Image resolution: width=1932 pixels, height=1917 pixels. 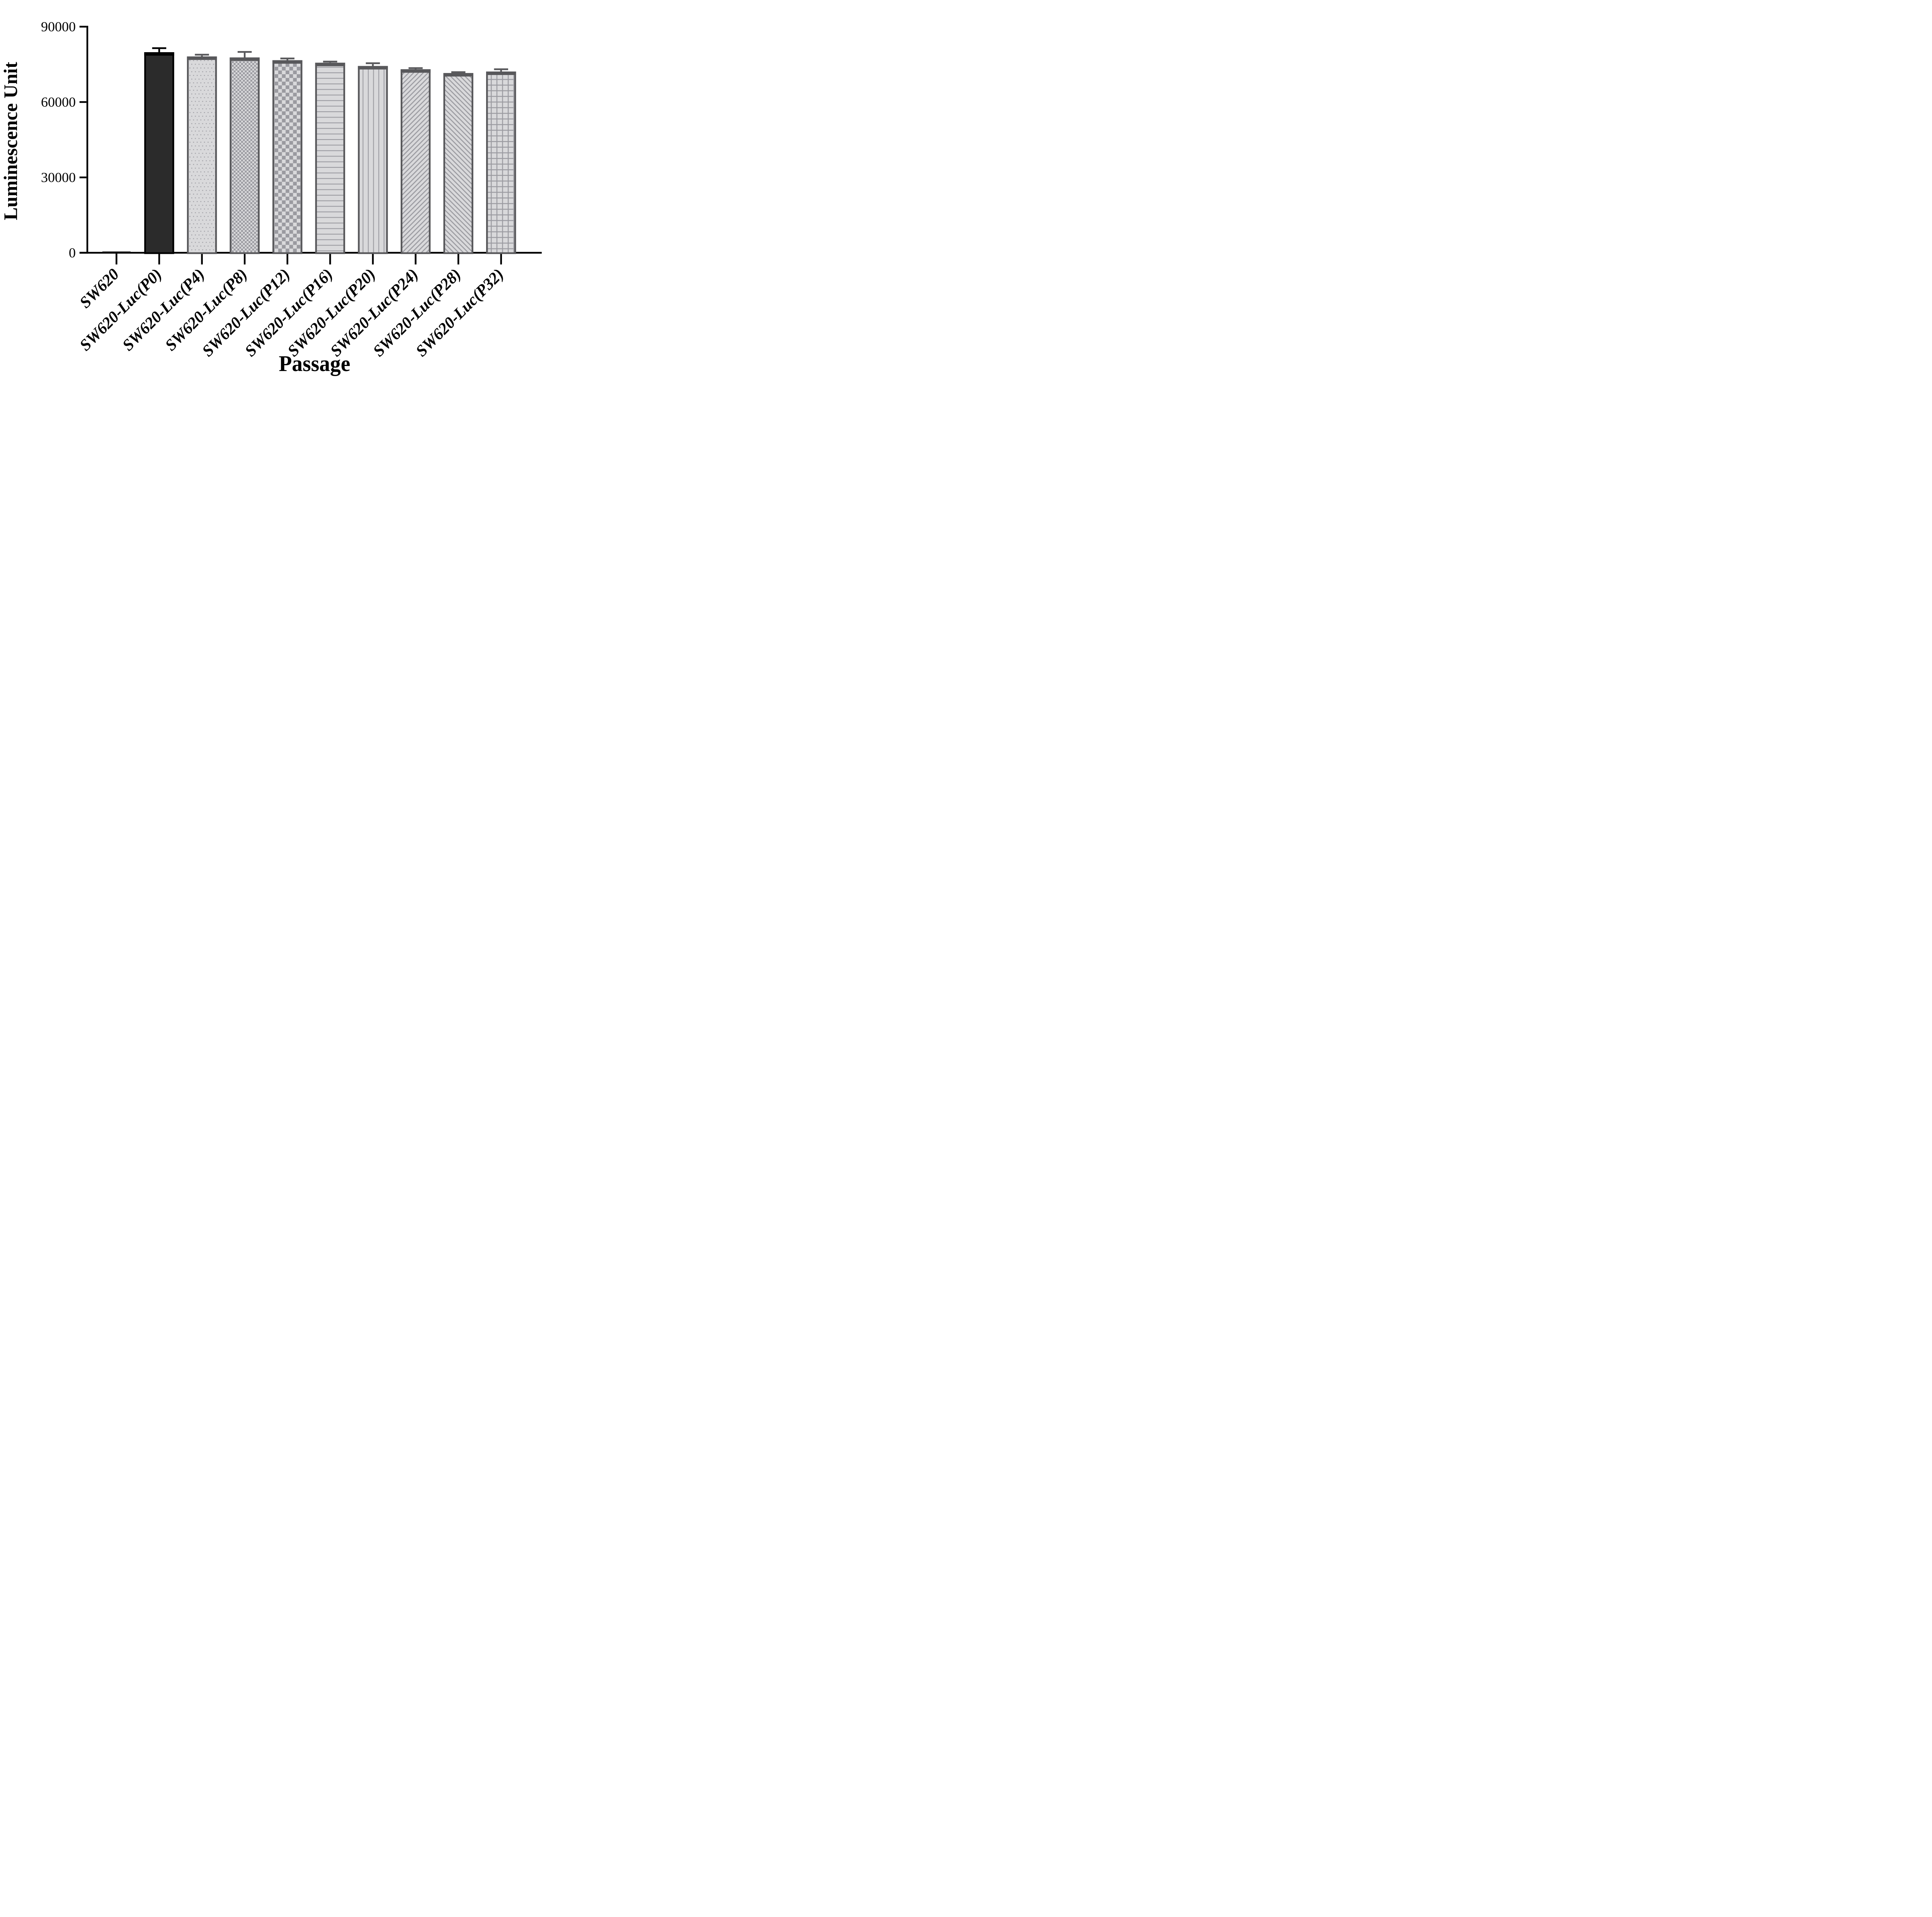 What do you see at coordinates (10, 141) in the screenshot?
I see `y-axis-title: Luminescence Unit` at bounding box center [10, 141].